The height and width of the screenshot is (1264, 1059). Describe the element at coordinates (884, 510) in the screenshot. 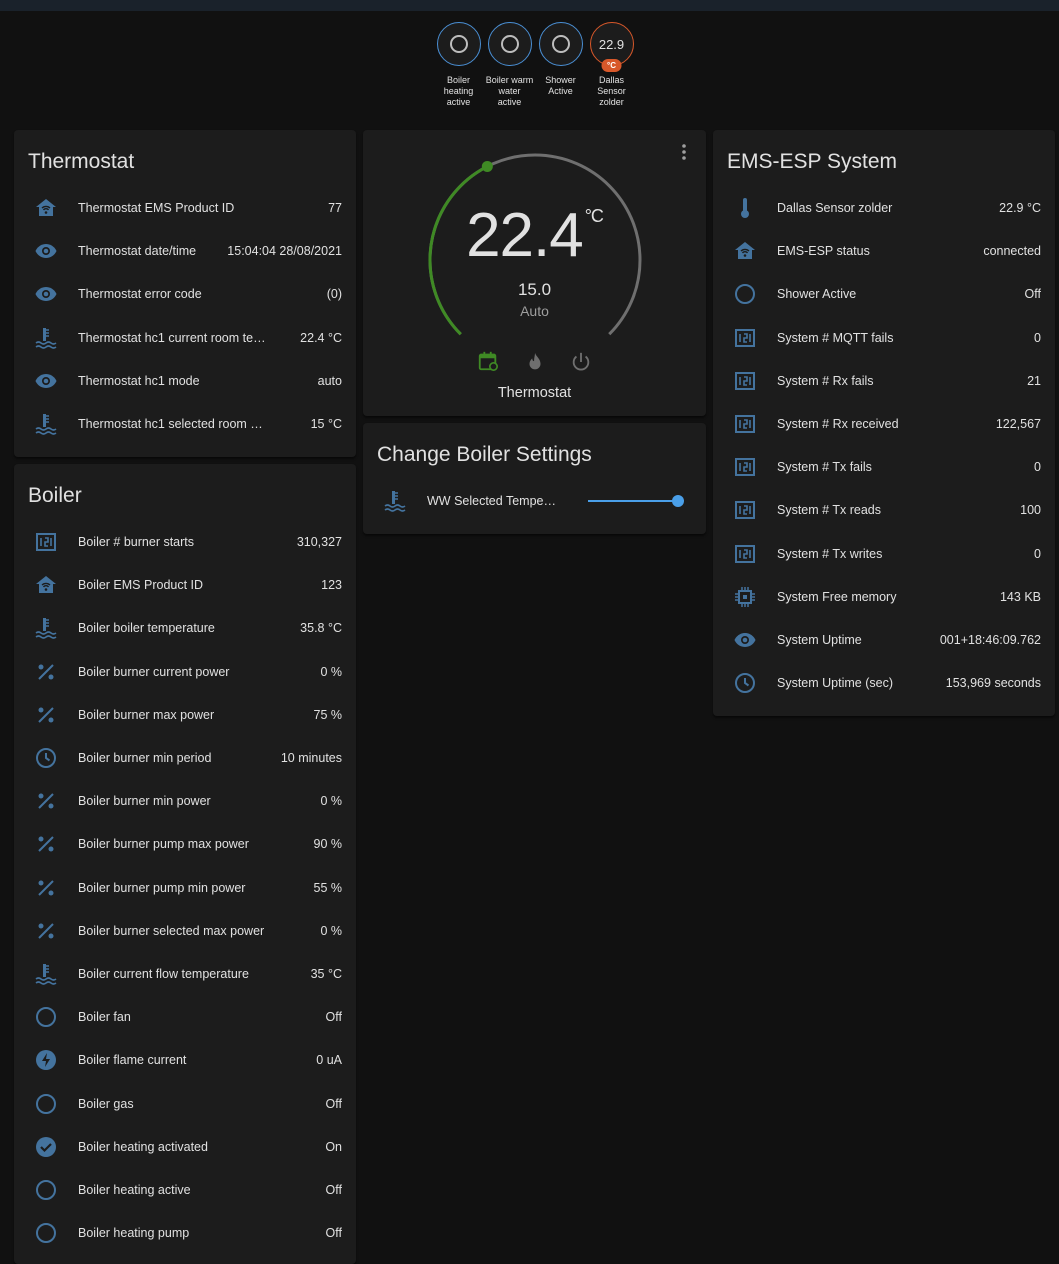

I see `list-item: System # Tx reads 100` at that location.